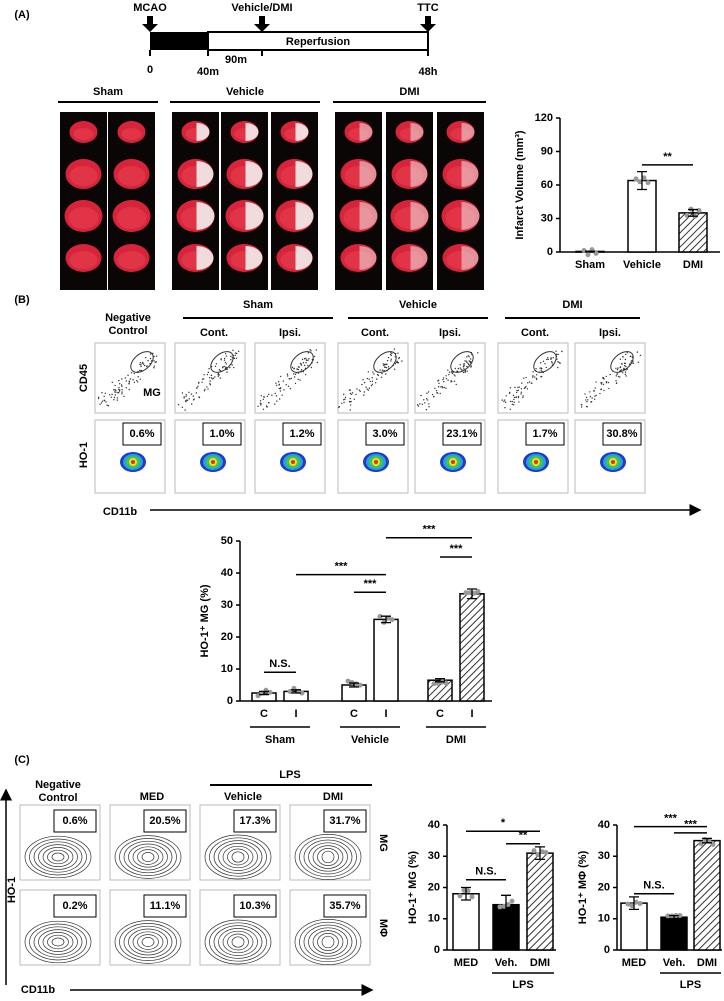 The width and height of the screenshot is (724, 1001). Describe the element at coordinates (385, 362) in the screenshot. I see `gate` at that location.